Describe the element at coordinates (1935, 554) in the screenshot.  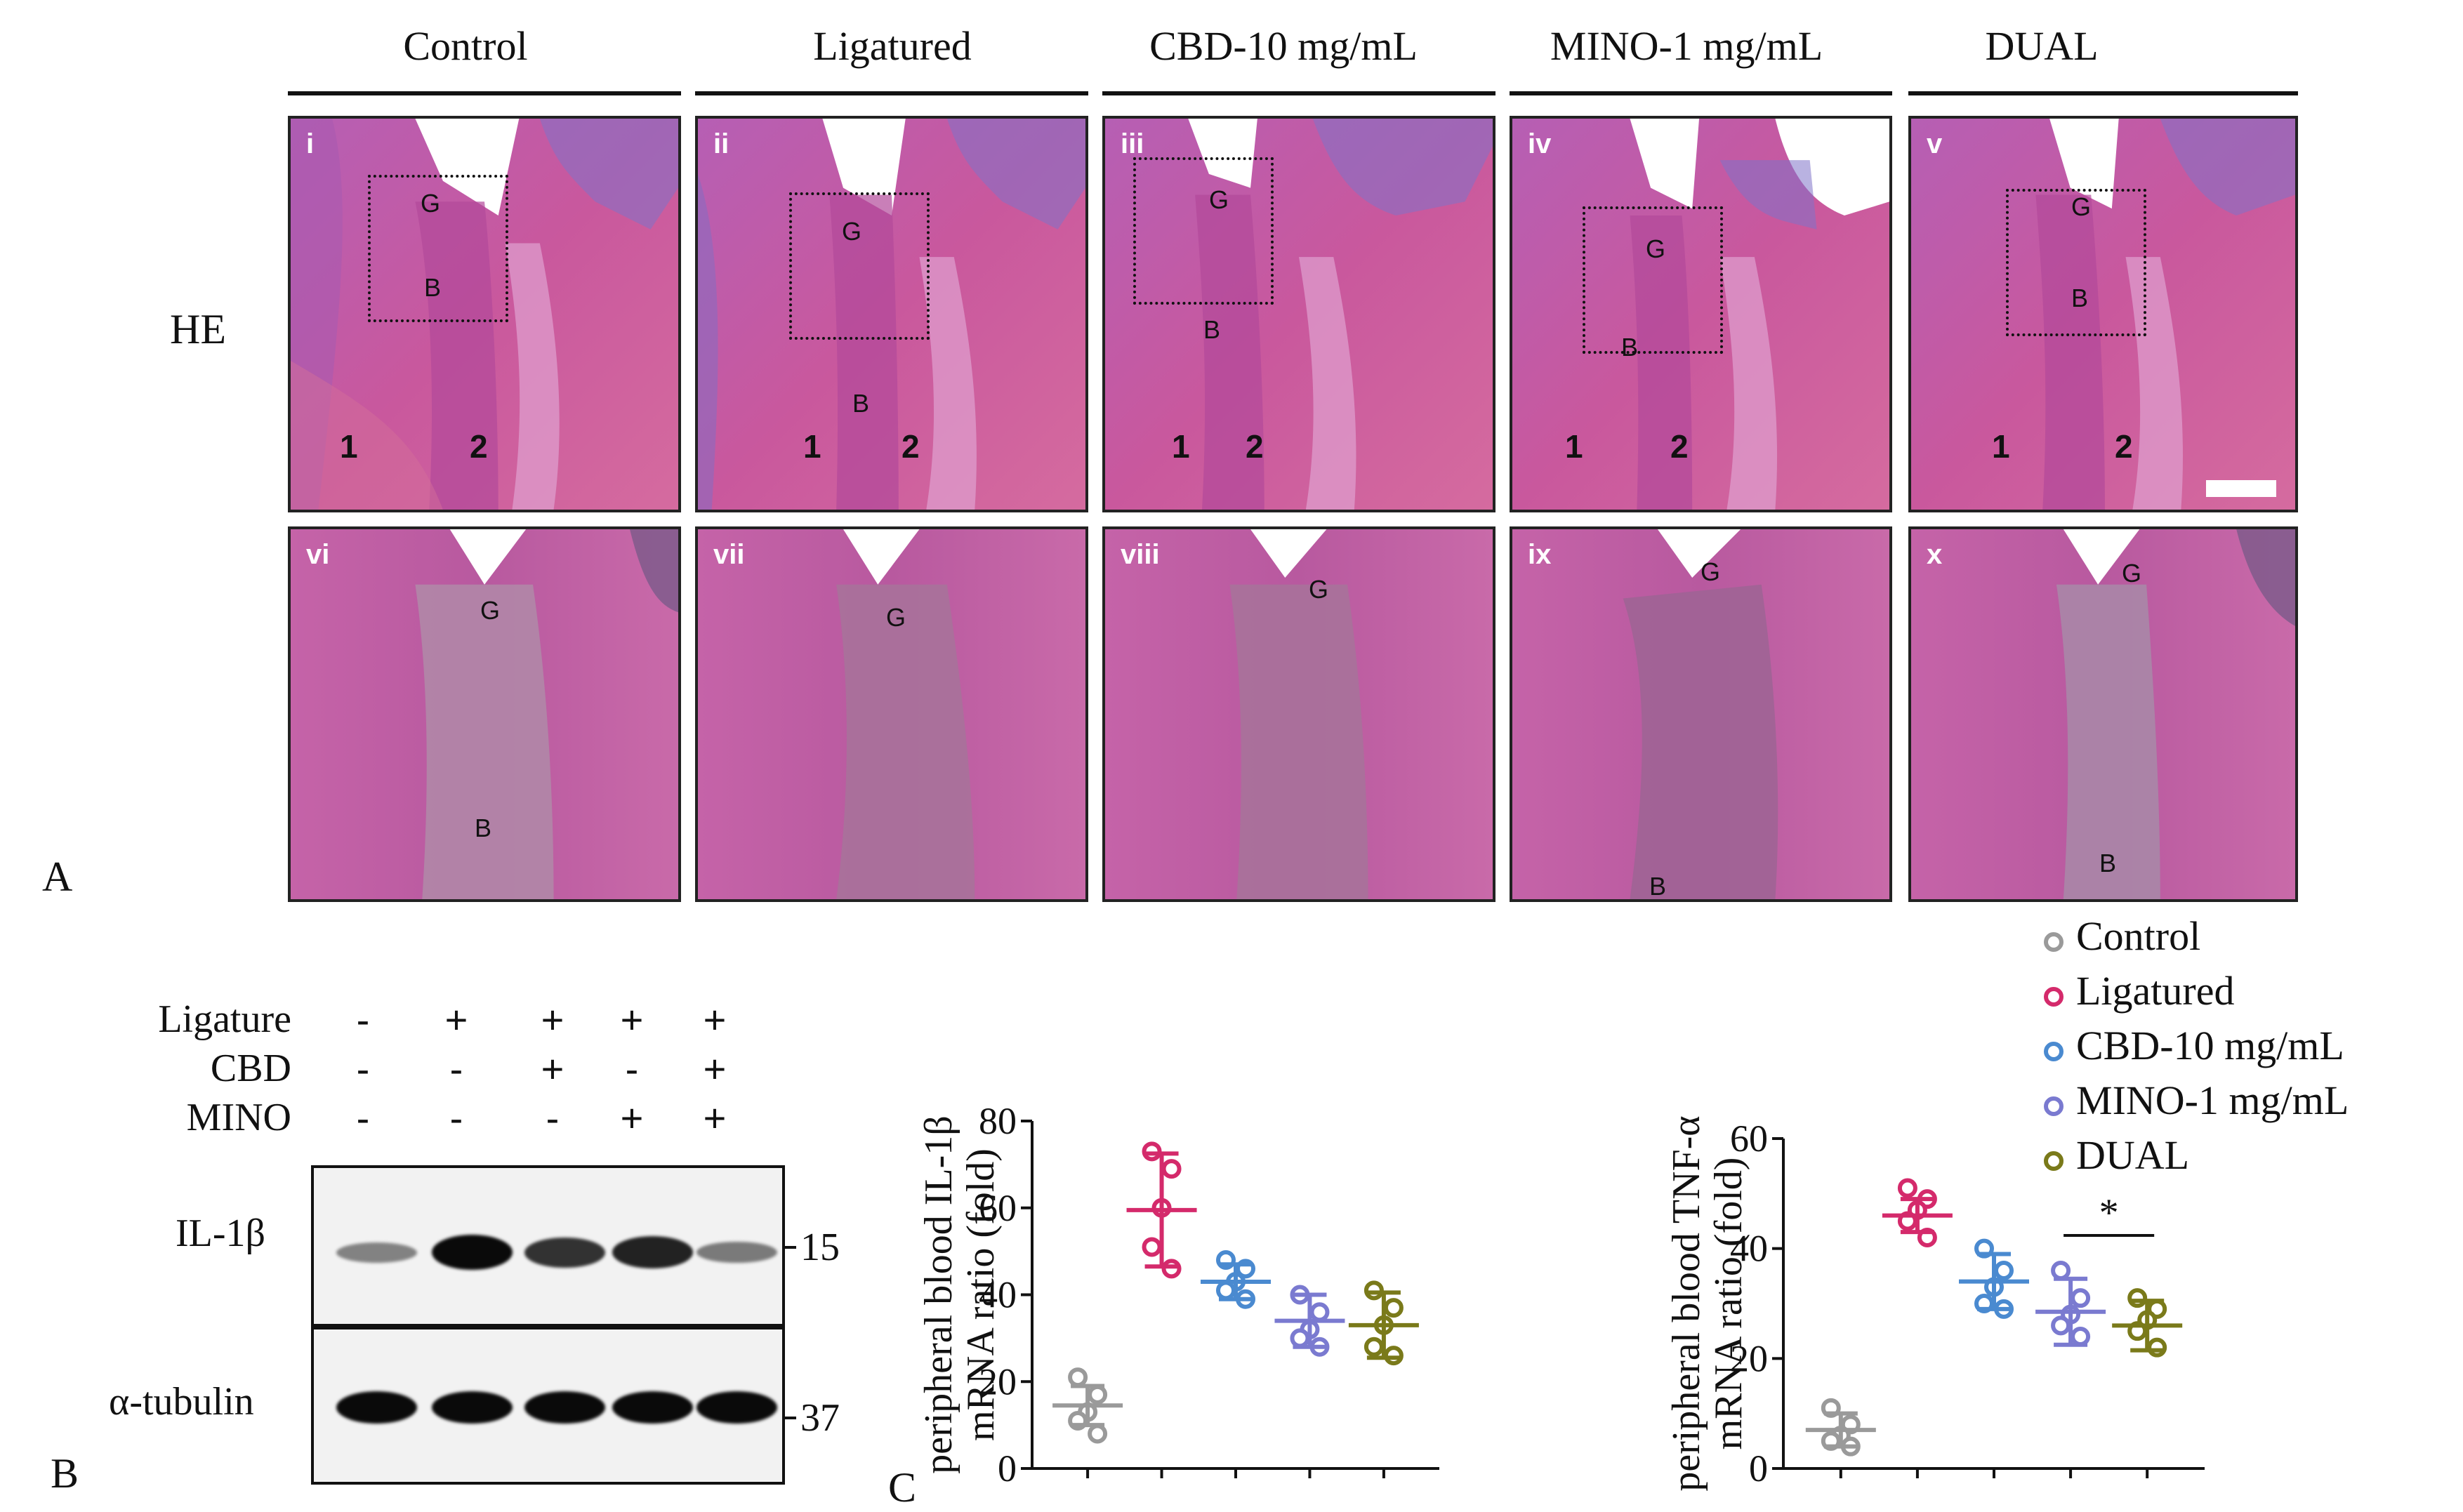
I see `panel-roman-label: x` at that location.